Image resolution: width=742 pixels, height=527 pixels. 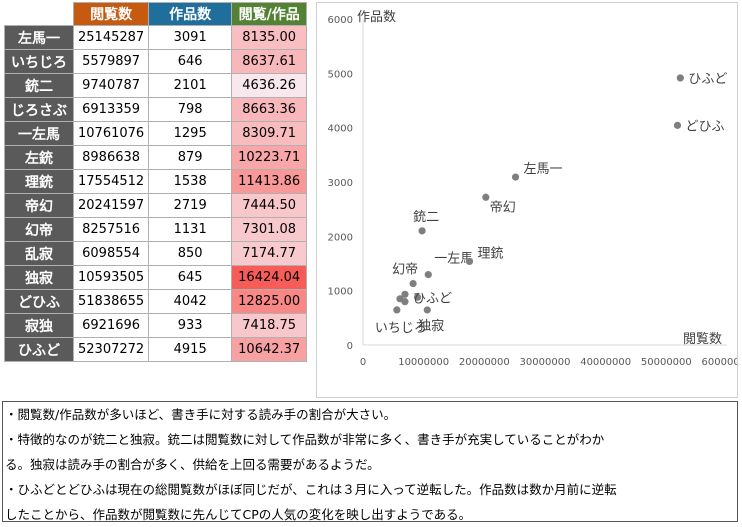 What do you see at coordinates (111, 325) in the screenshot?
I see `views-cell: 6921696` at bounding box center [111, 325].